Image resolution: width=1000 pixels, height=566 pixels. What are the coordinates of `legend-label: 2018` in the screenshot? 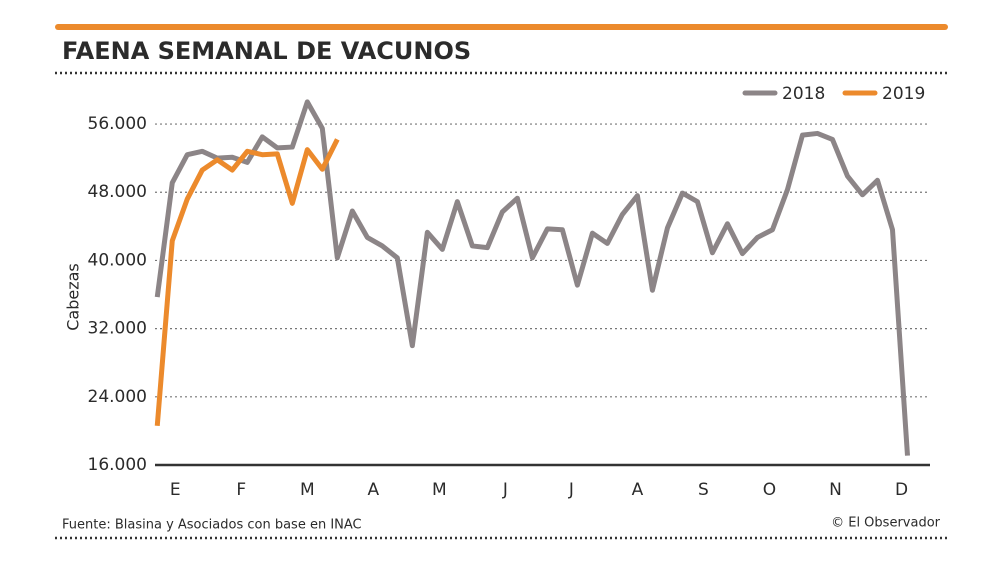 It's located at (803, 94).